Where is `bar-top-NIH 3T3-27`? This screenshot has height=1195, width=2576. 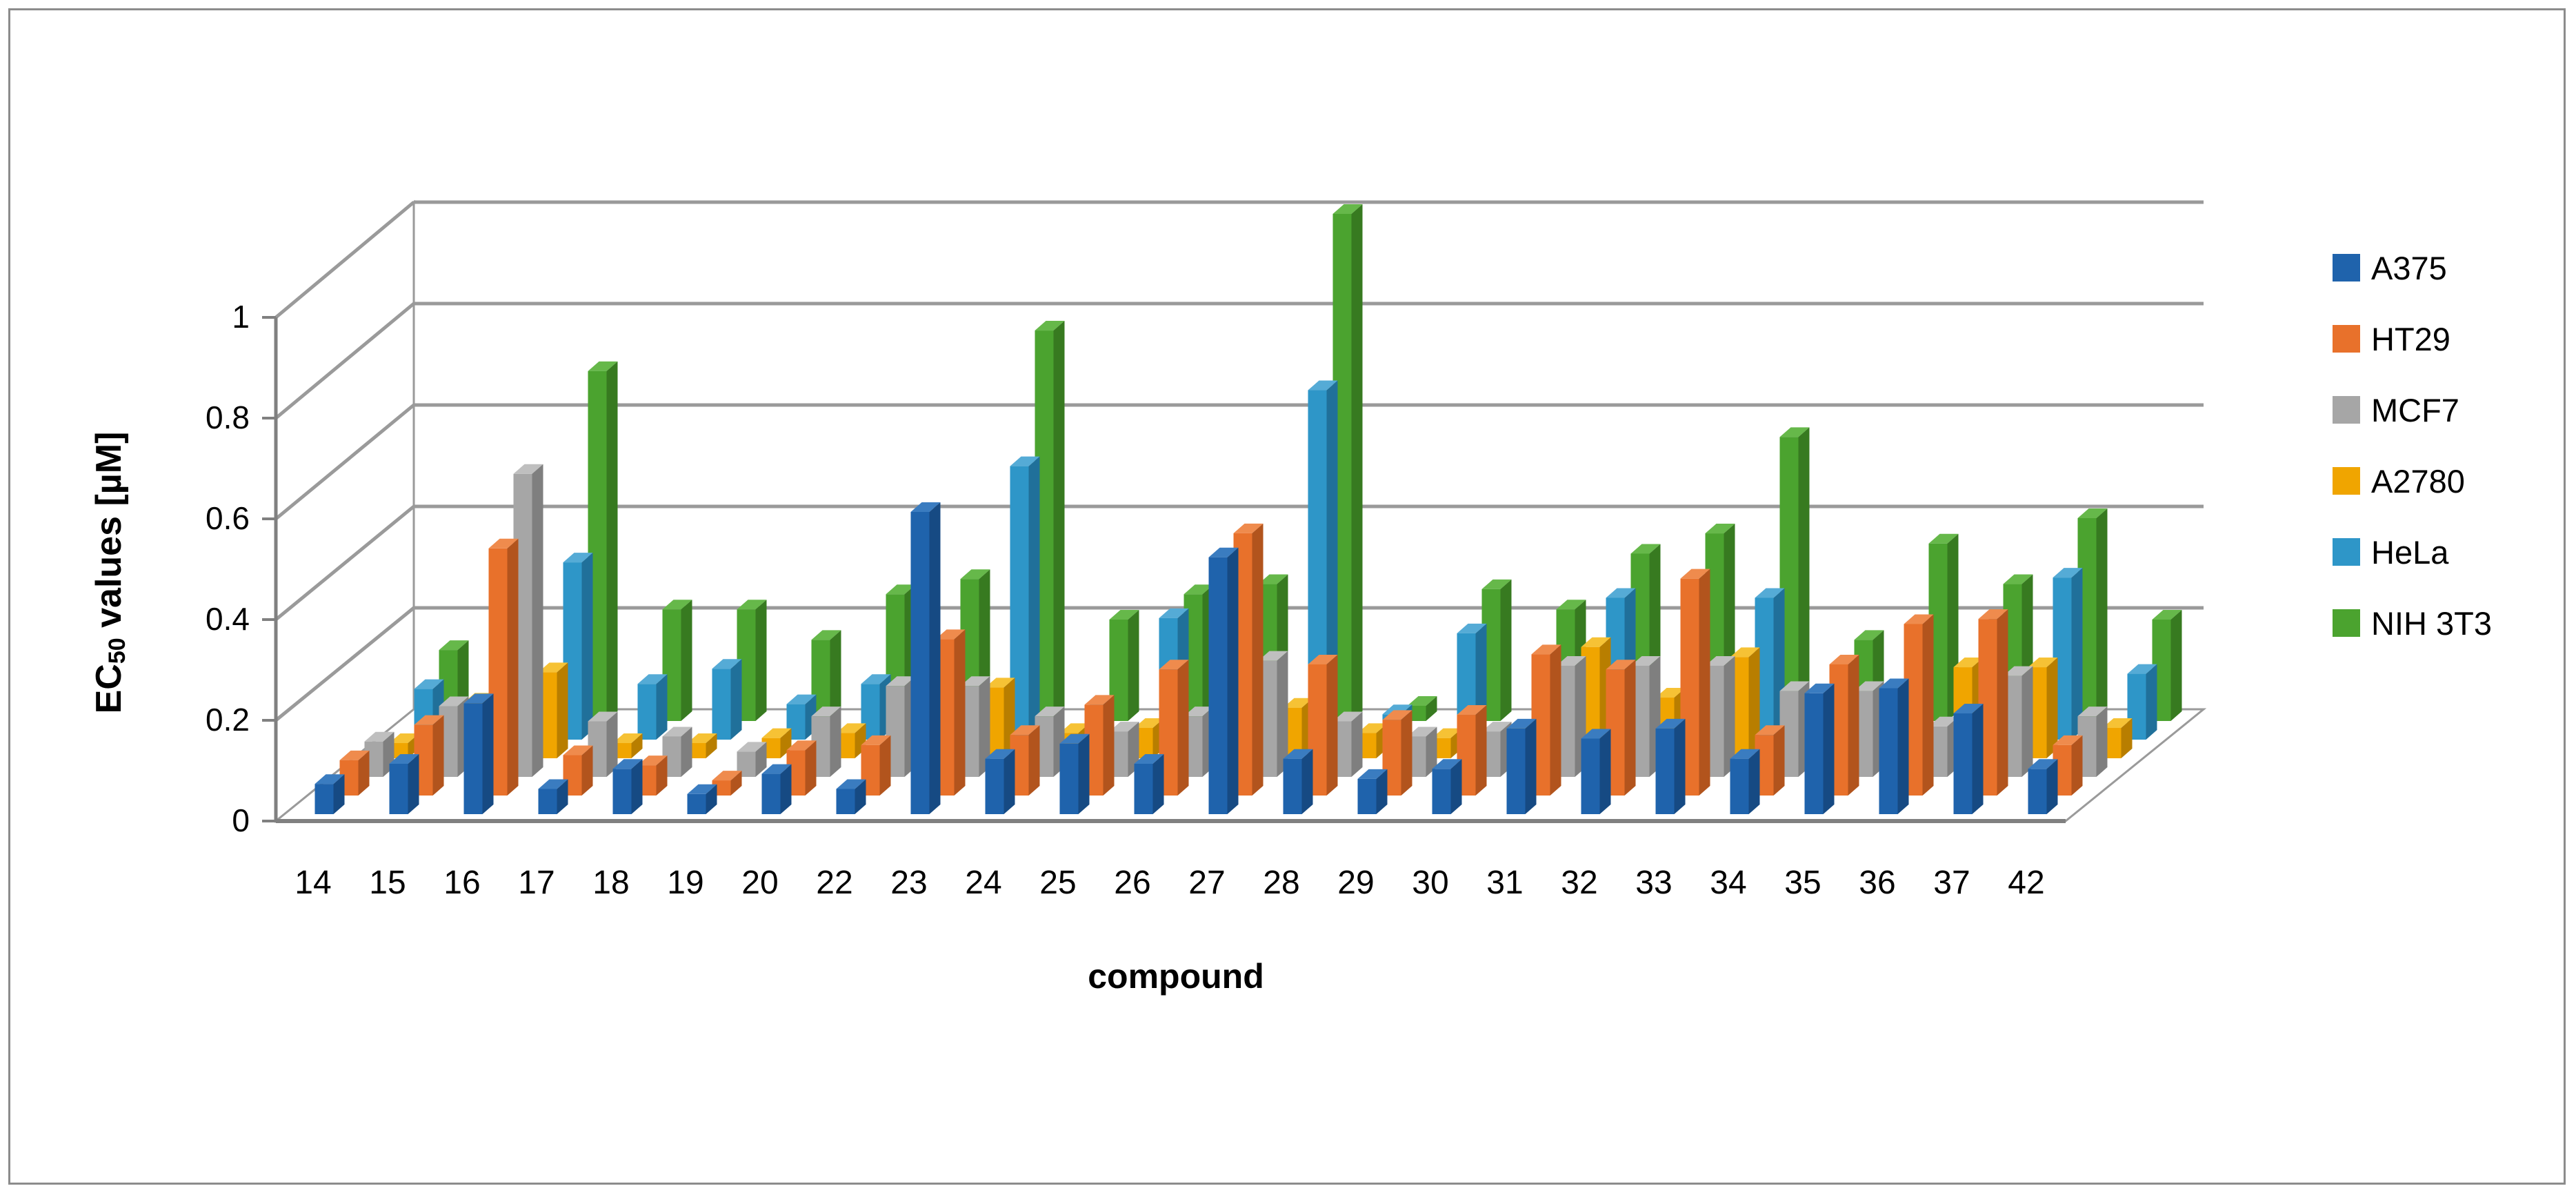
bar-top-NIH 3T3-27 is located at coordinates (1347, 209).